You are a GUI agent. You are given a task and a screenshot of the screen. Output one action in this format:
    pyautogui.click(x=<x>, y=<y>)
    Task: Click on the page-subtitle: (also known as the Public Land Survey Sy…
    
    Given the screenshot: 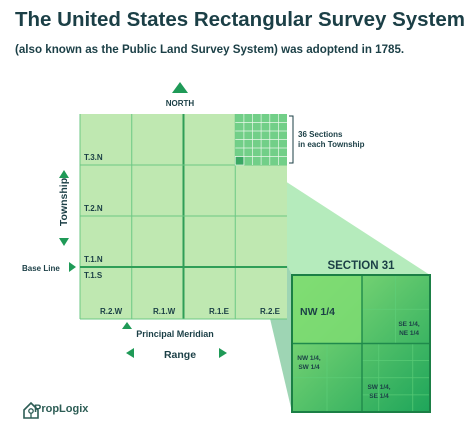 What is the action you would take?
    pyautogui.click(x=210, y=49)
    